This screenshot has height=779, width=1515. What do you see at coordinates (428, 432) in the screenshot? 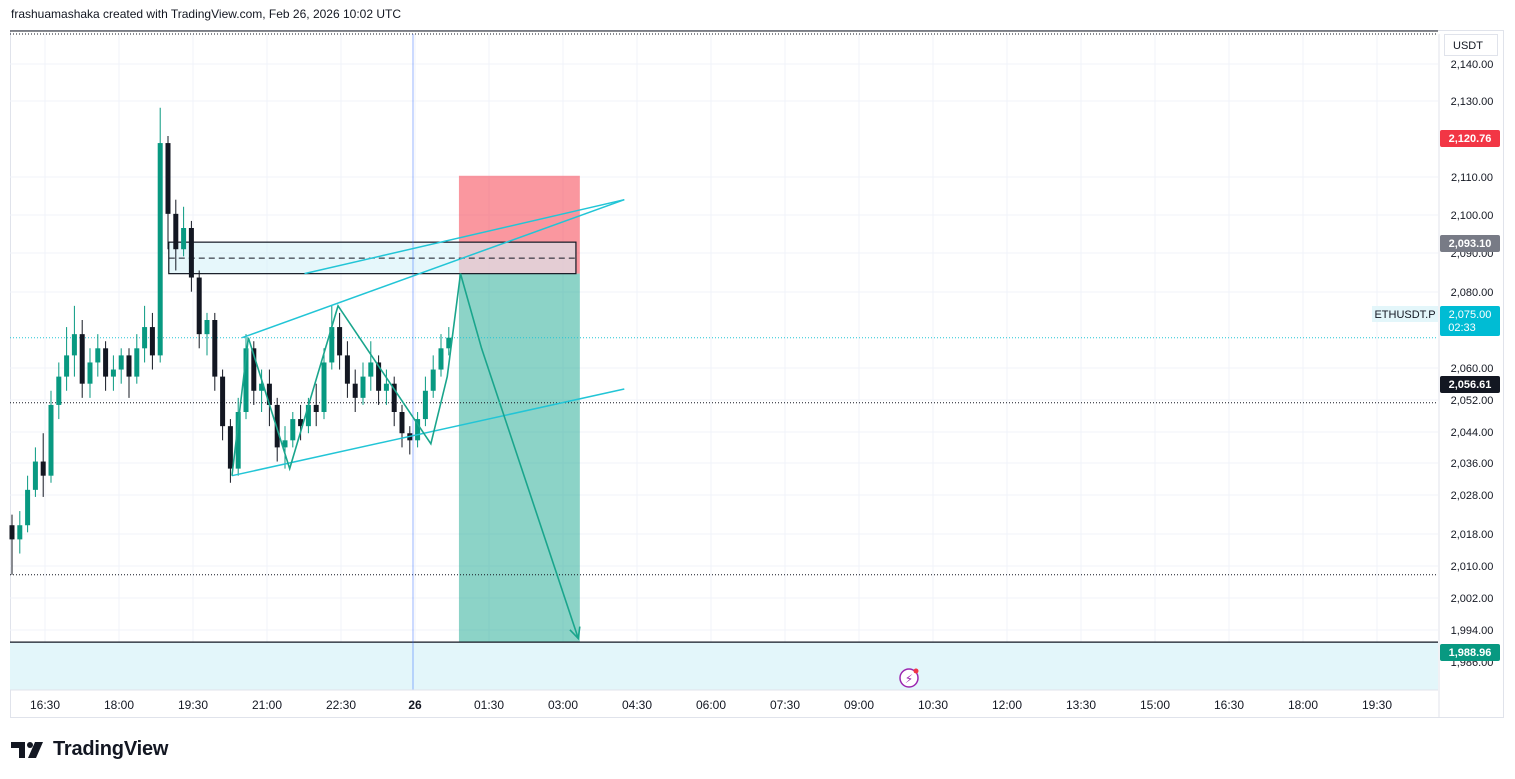
I see `channel-lower-line` at bounding box center [428, 432].